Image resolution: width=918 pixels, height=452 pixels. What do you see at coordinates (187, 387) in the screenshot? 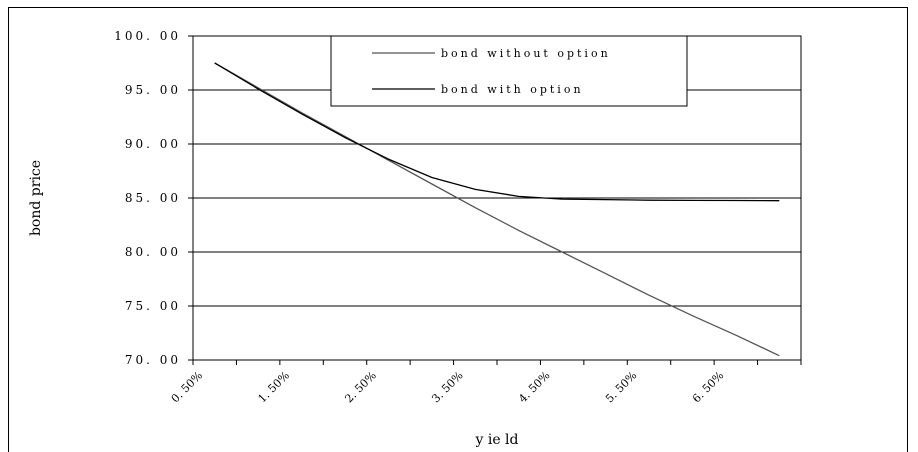
I see `x-tick-label: 0. 50%` at bounding box center [187, 387].